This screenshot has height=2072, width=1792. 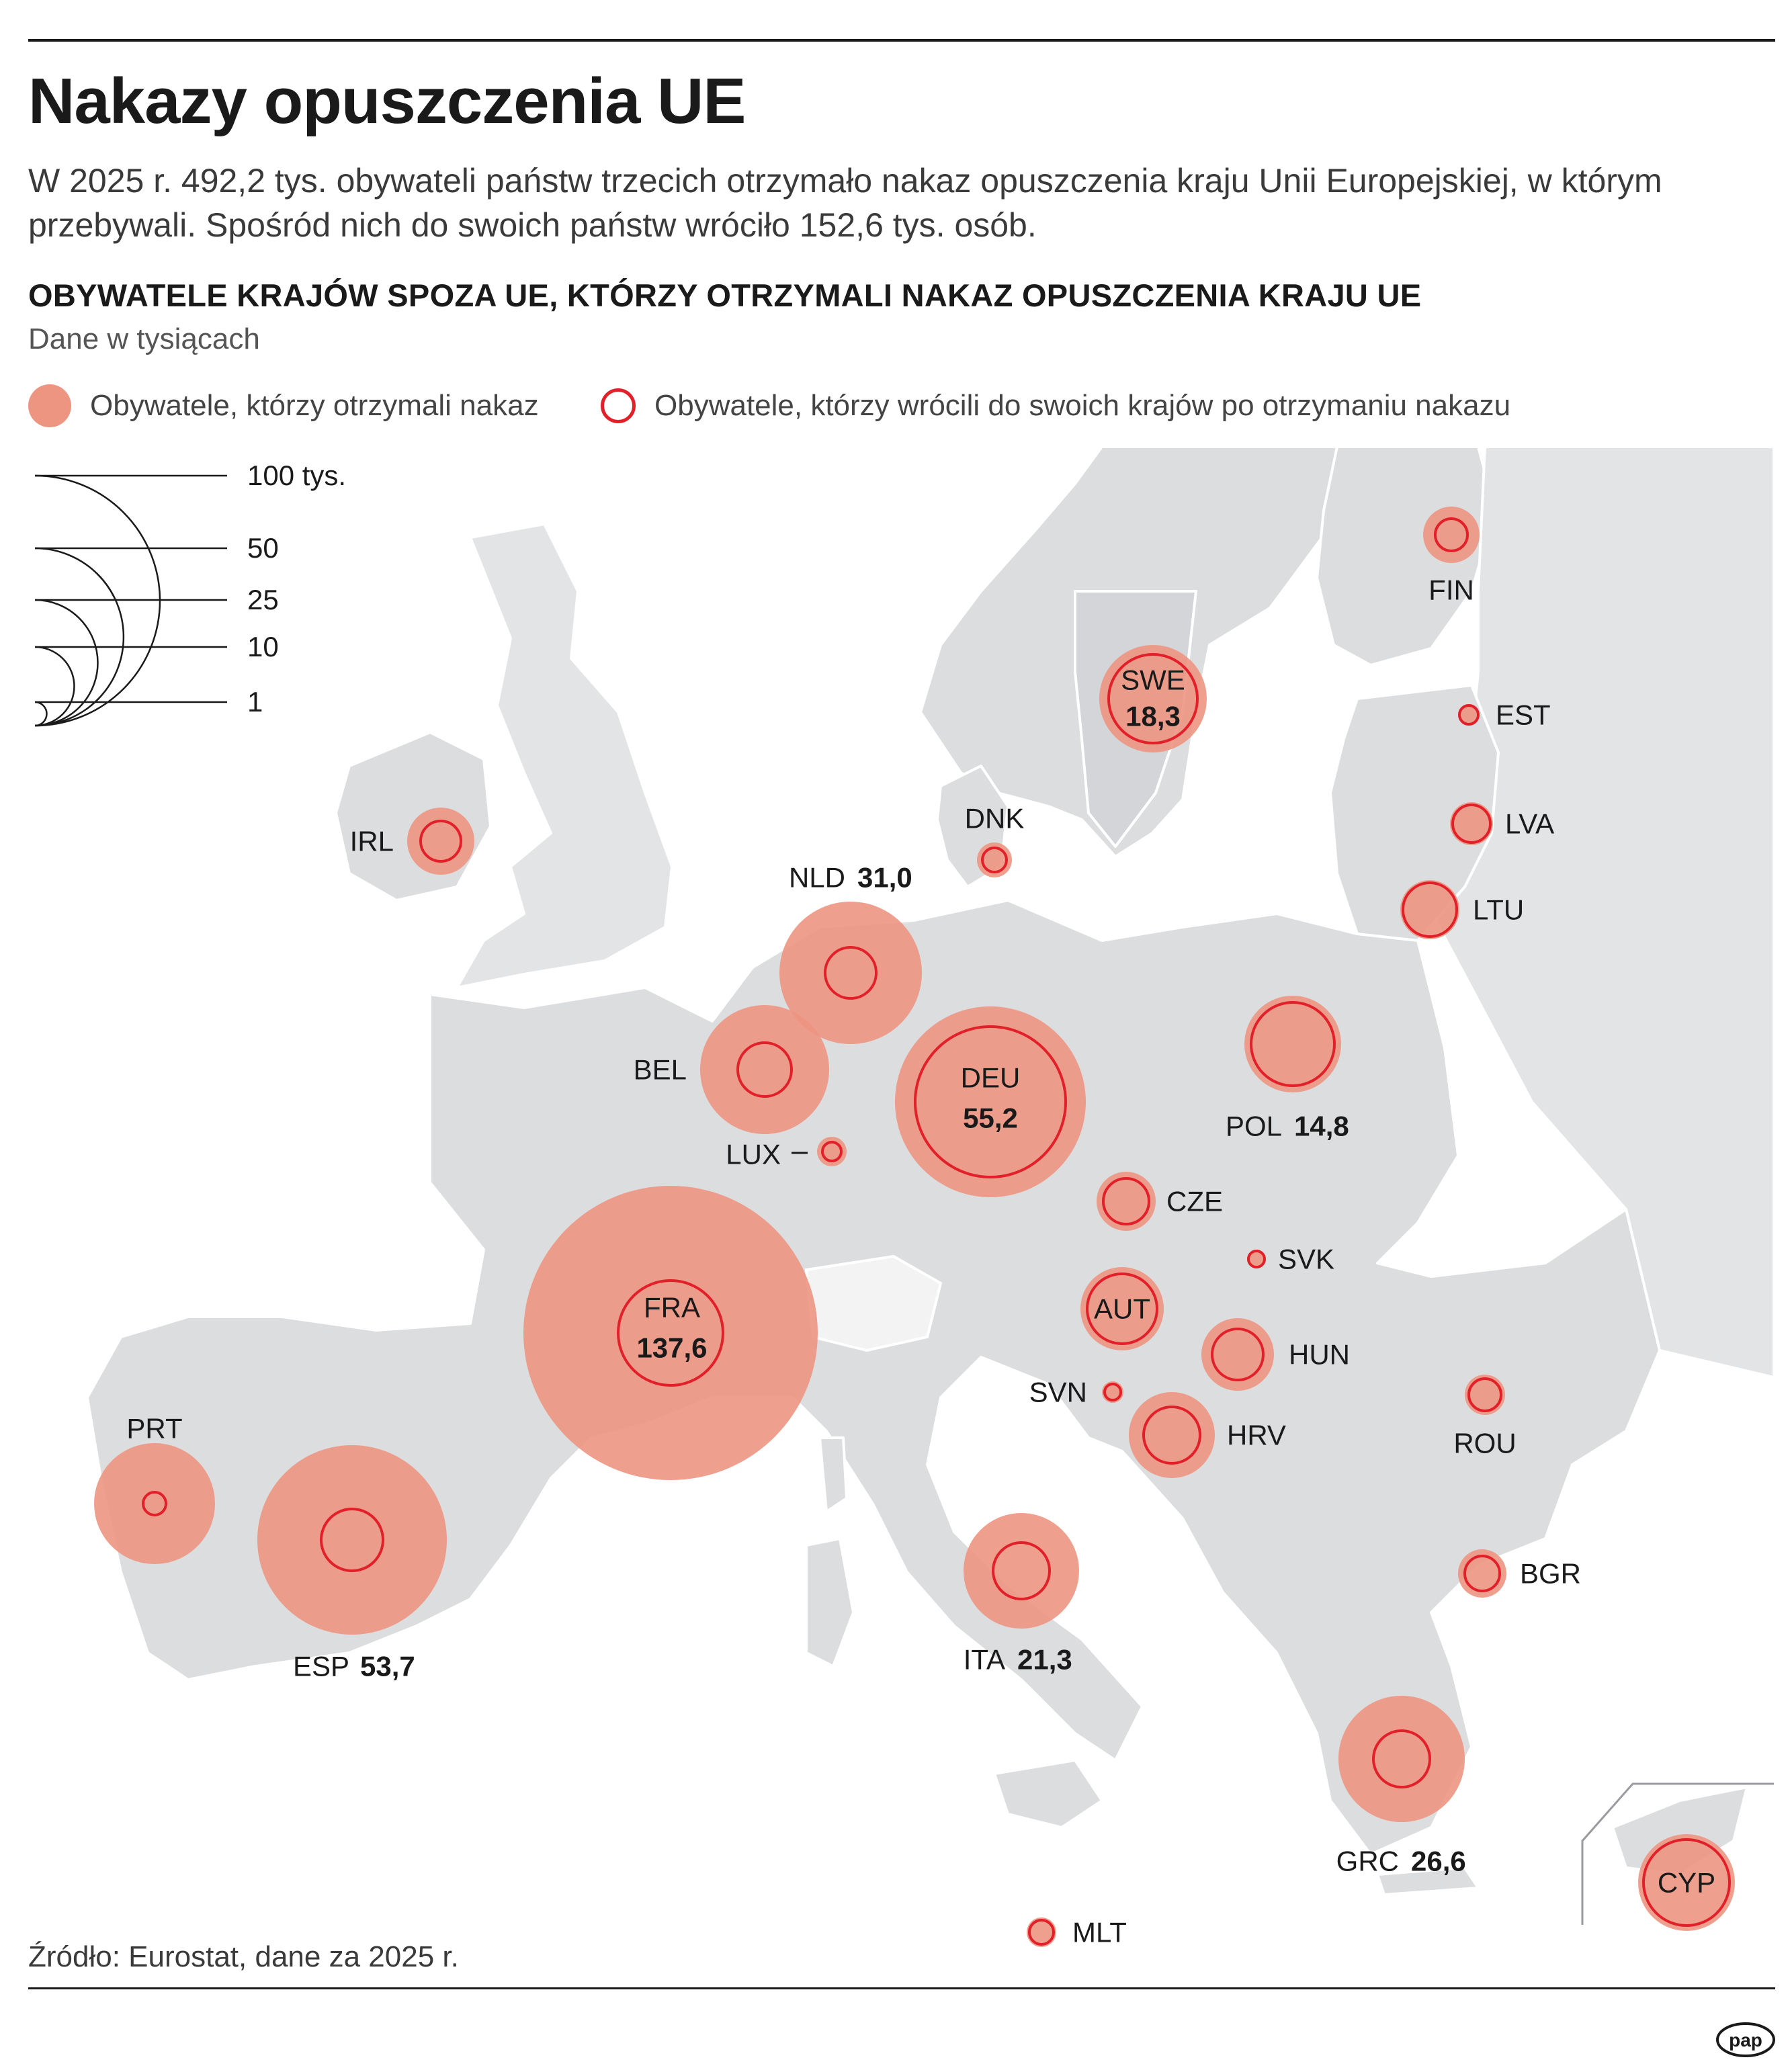 I want to click on ring-returned-grc, so click(x=1401, y=1758).